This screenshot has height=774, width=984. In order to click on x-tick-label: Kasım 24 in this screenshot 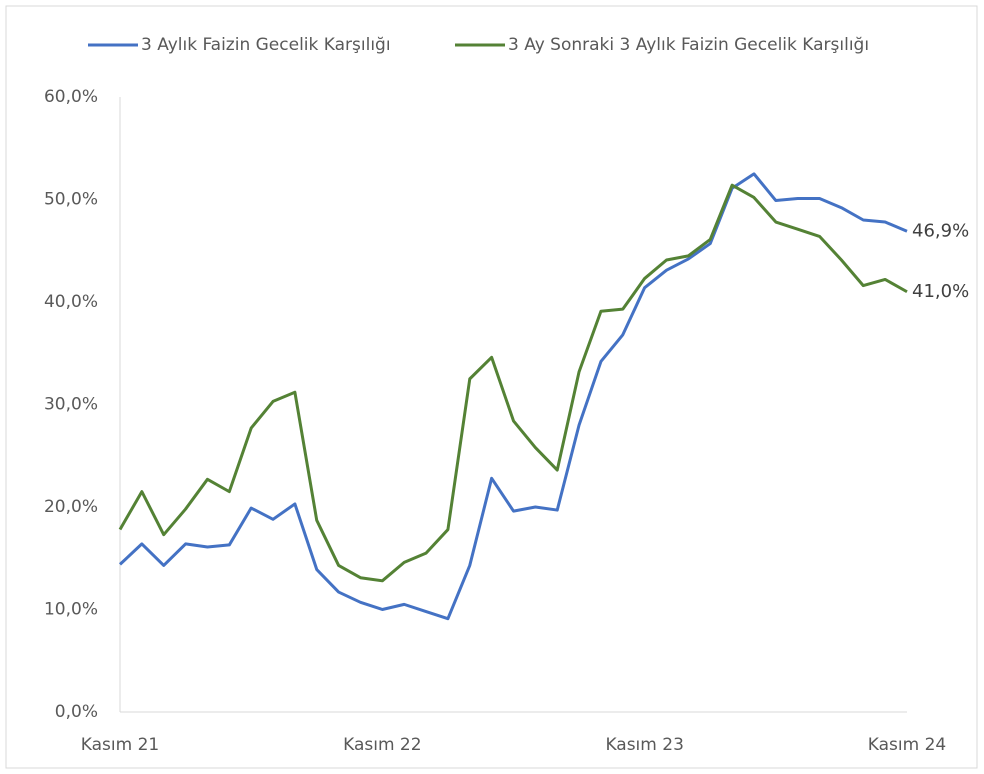, I will do `click(907, 745)`.